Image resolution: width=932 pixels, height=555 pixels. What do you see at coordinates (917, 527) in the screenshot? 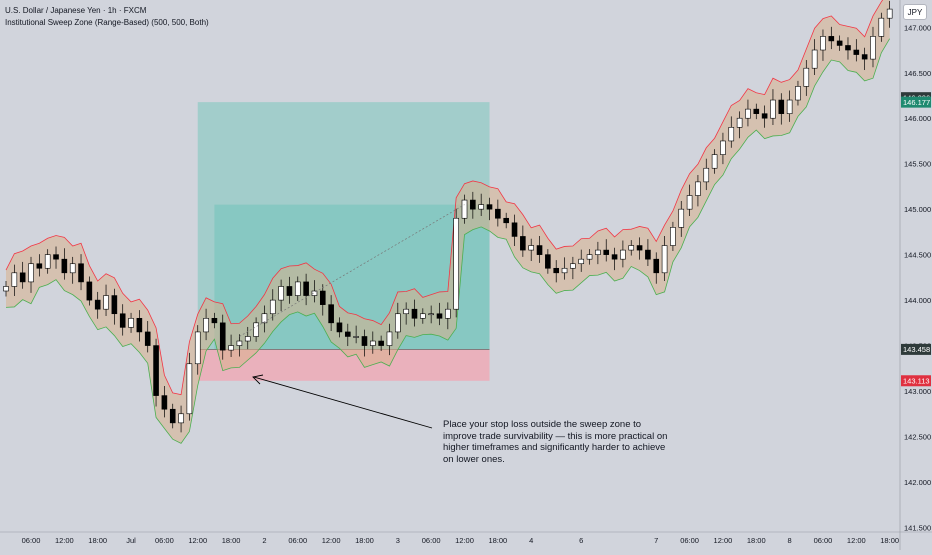
I see `price-tick-label: 141.500` at bounding box center [917, 527].